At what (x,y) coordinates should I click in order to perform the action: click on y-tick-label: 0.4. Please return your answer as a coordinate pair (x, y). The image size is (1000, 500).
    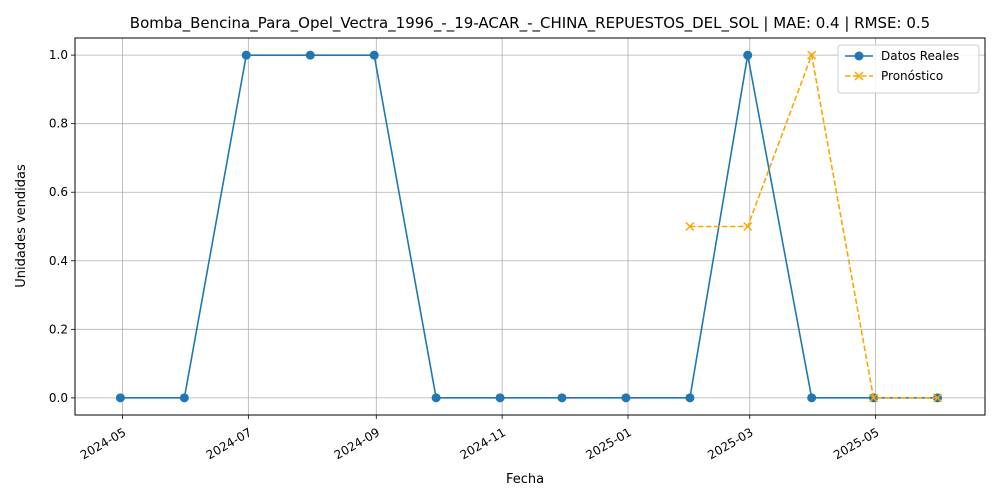
    Looking at the image, I should click on (58, 261).